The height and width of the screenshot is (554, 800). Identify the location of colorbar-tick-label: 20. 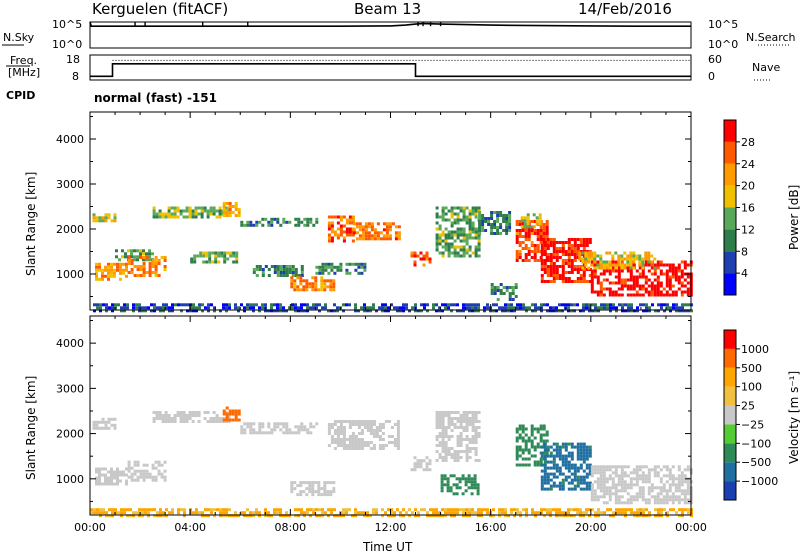
(748, 186).